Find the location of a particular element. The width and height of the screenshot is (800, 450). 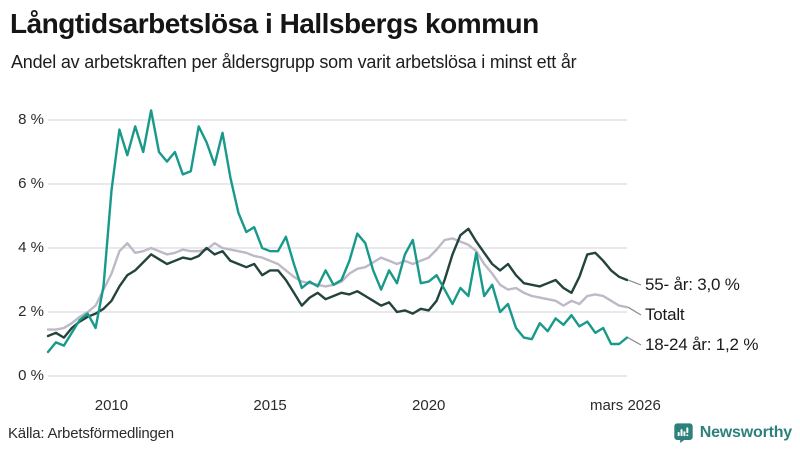

source-note: Källa: Arbetsförmedlingen is located at coordinates (91, 433).